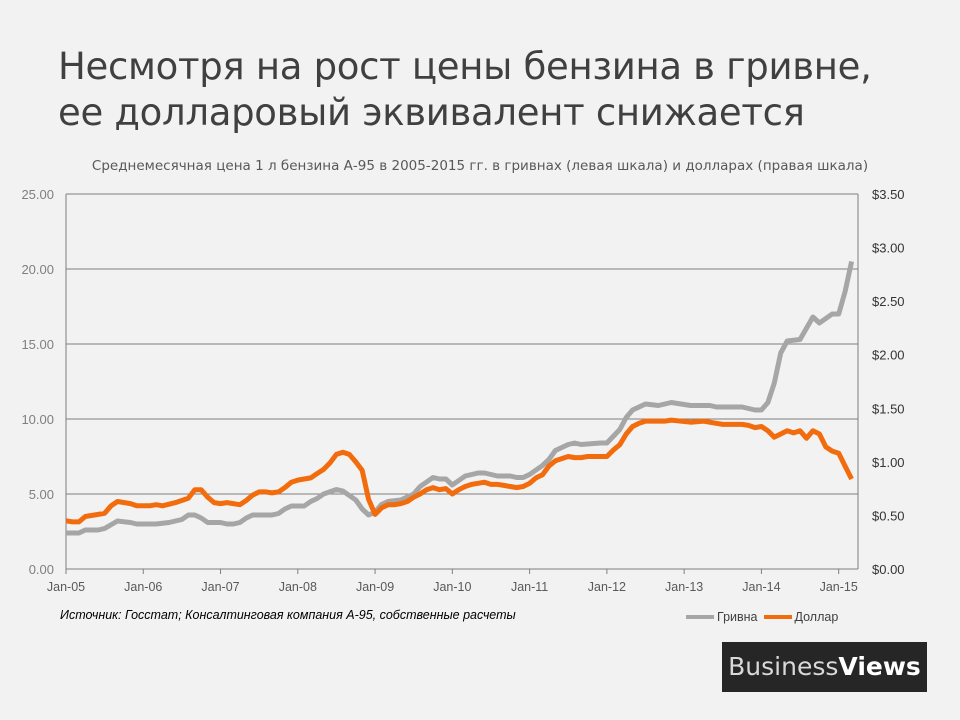 This screenshot has height=720, width=960. What do you see at coordinates (529, 587) in the screenshot?
I see `x-tick-label: Jan-11` at bounding box center [529, 587].